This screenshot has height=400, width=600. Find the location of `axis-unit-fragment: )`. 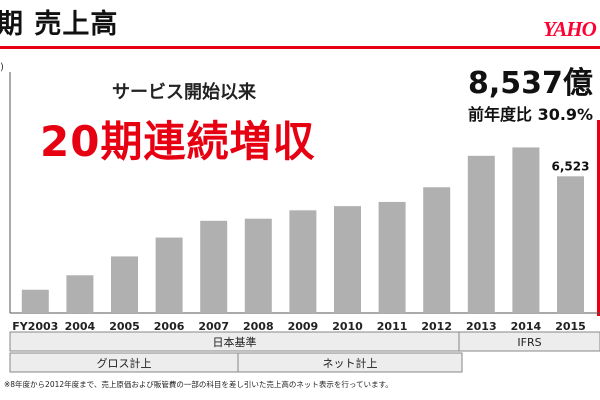

axis-unit-fragment: ) is located at coordinates (2, 67).